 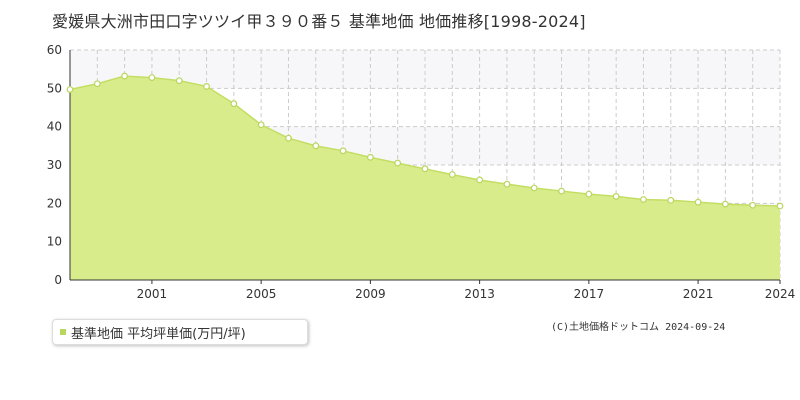 I want to click on legend-label: 基準地価 平均坪単価(万円/坪), so click(x=158, y=334).